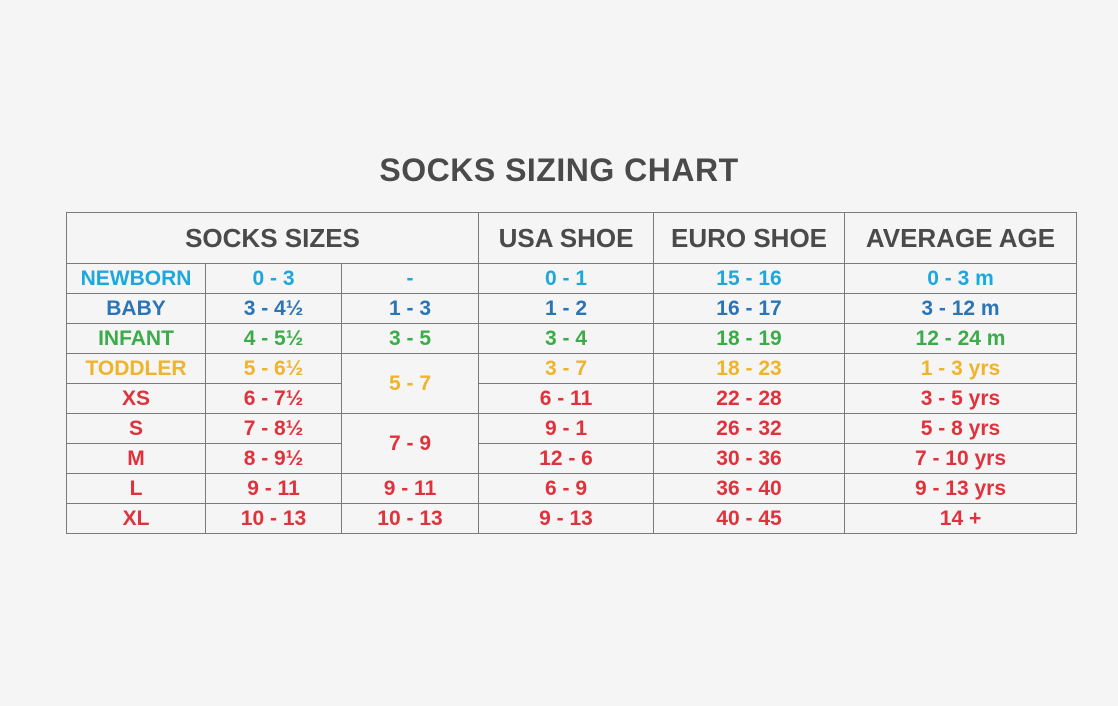  Describe the element at coordinates (960, 428) in the screenshot. I see `average-age: 5 - 8 yrs` at that location.